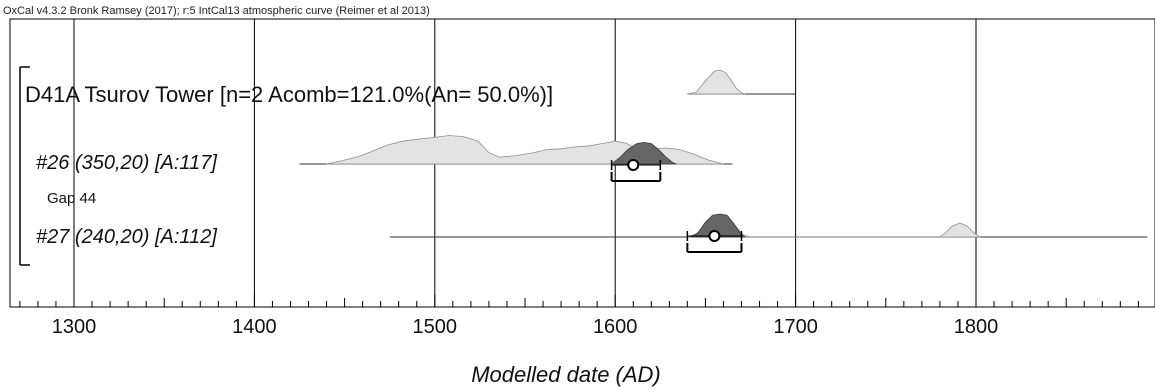  I want to click on x-tick-label-1300: 1300, so click(74, 327).